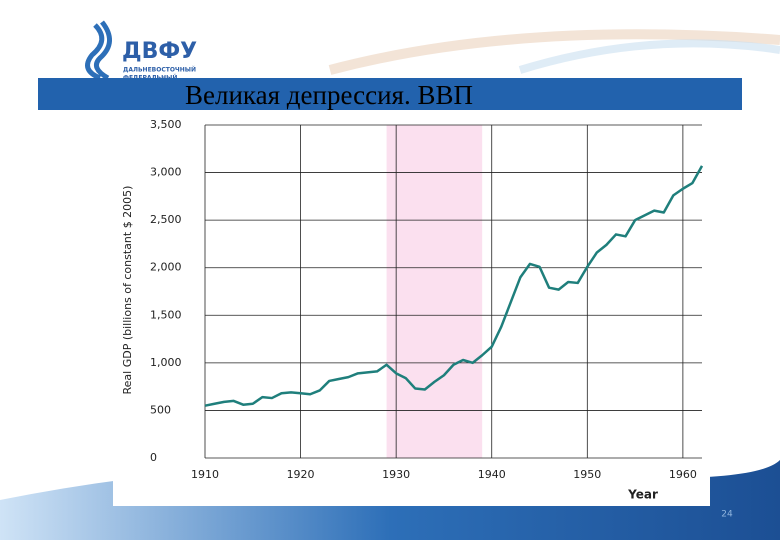  I want to click on x-tick-label: 1960, so click(683, 474).